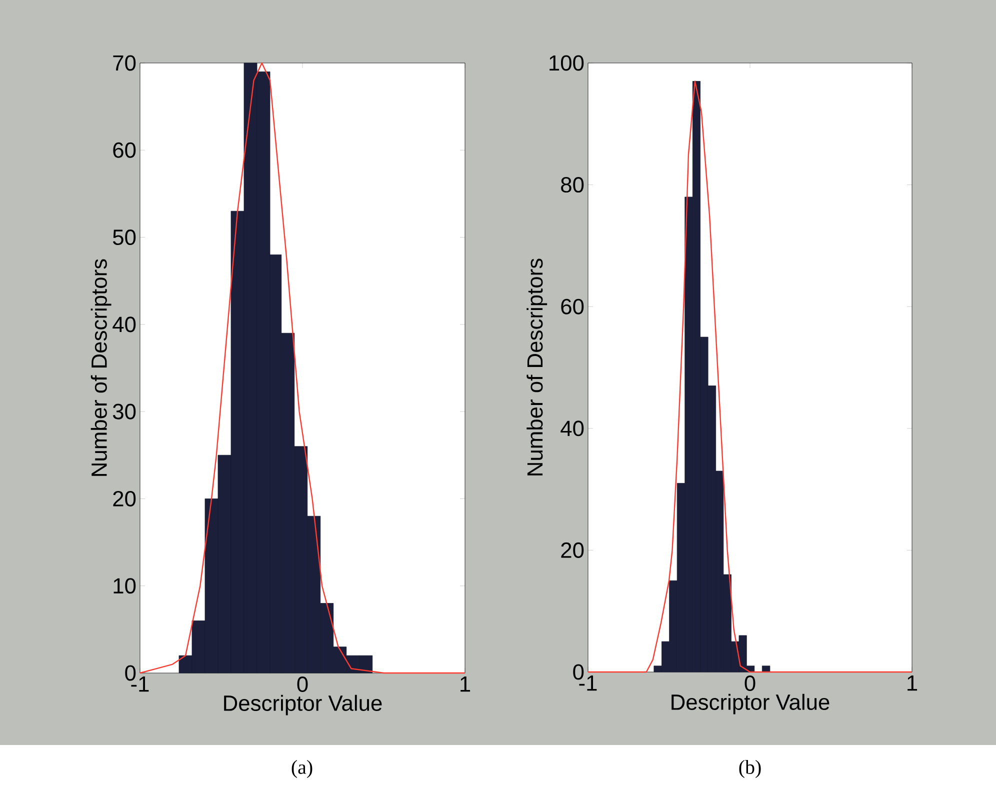 The width and height of the screenshot is (996, 793). Describe the element at coordinates (750, 769) in the screenshot. I see `text: (b)` at that location.